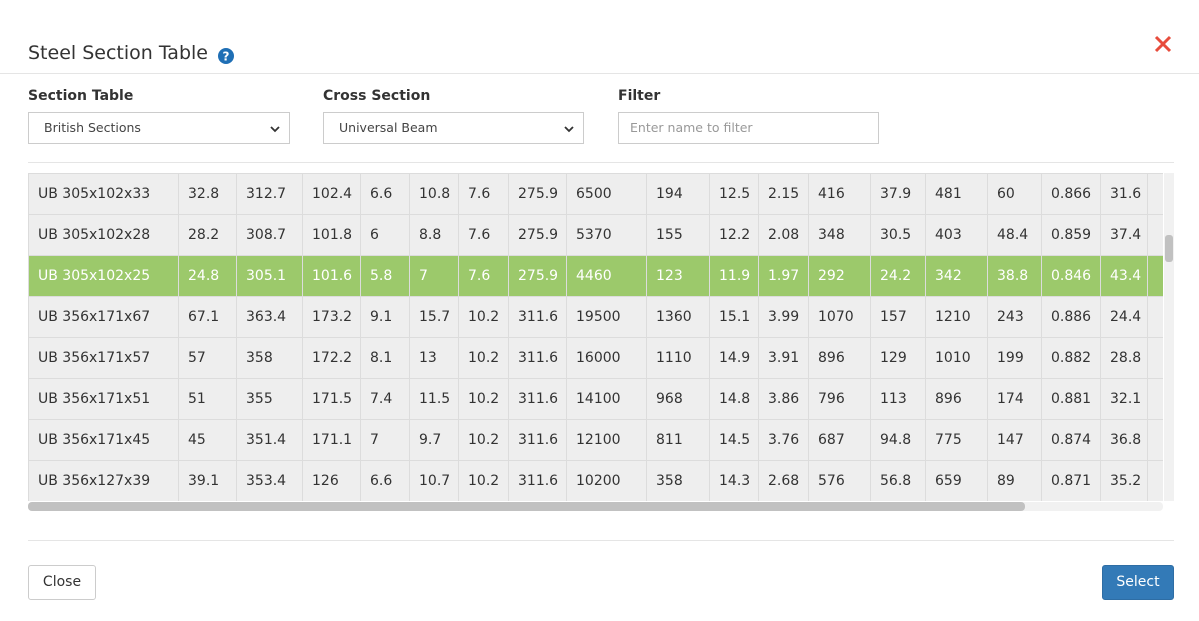 Image resolution: width=1199 pixels, height=621 pixels. Describe the element at coordinates (331, 317) in the screenshot. I see `table-cell: 173.2` at that location.